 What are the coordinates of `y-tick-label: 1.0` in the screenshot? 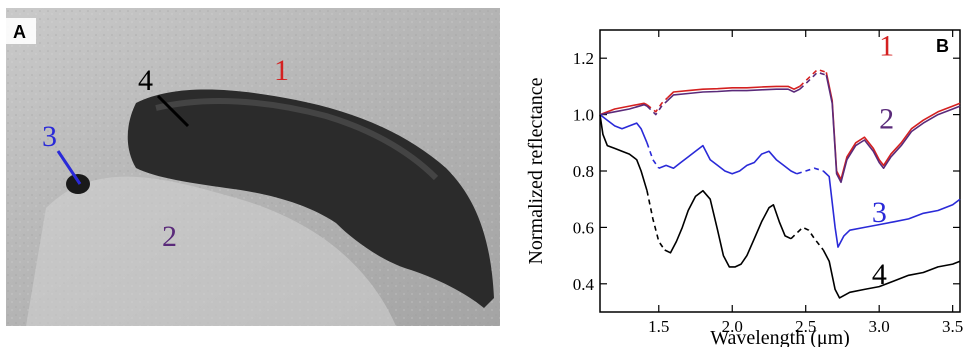 It's located at (583, 115).